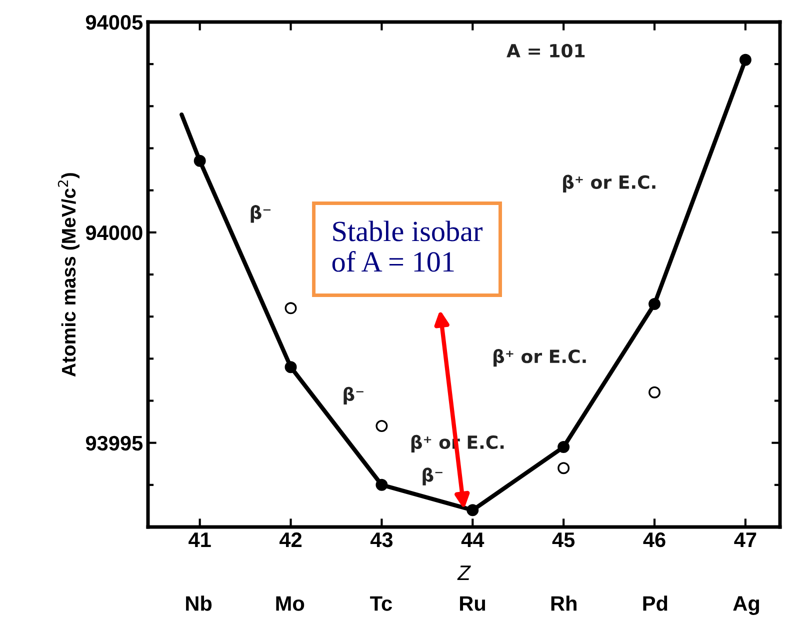 The width and height of the screenshot is (785, 624). Describe the element at coordinates (199, 539) in the screenshot. I see `x-tick-label: 41` at that location.